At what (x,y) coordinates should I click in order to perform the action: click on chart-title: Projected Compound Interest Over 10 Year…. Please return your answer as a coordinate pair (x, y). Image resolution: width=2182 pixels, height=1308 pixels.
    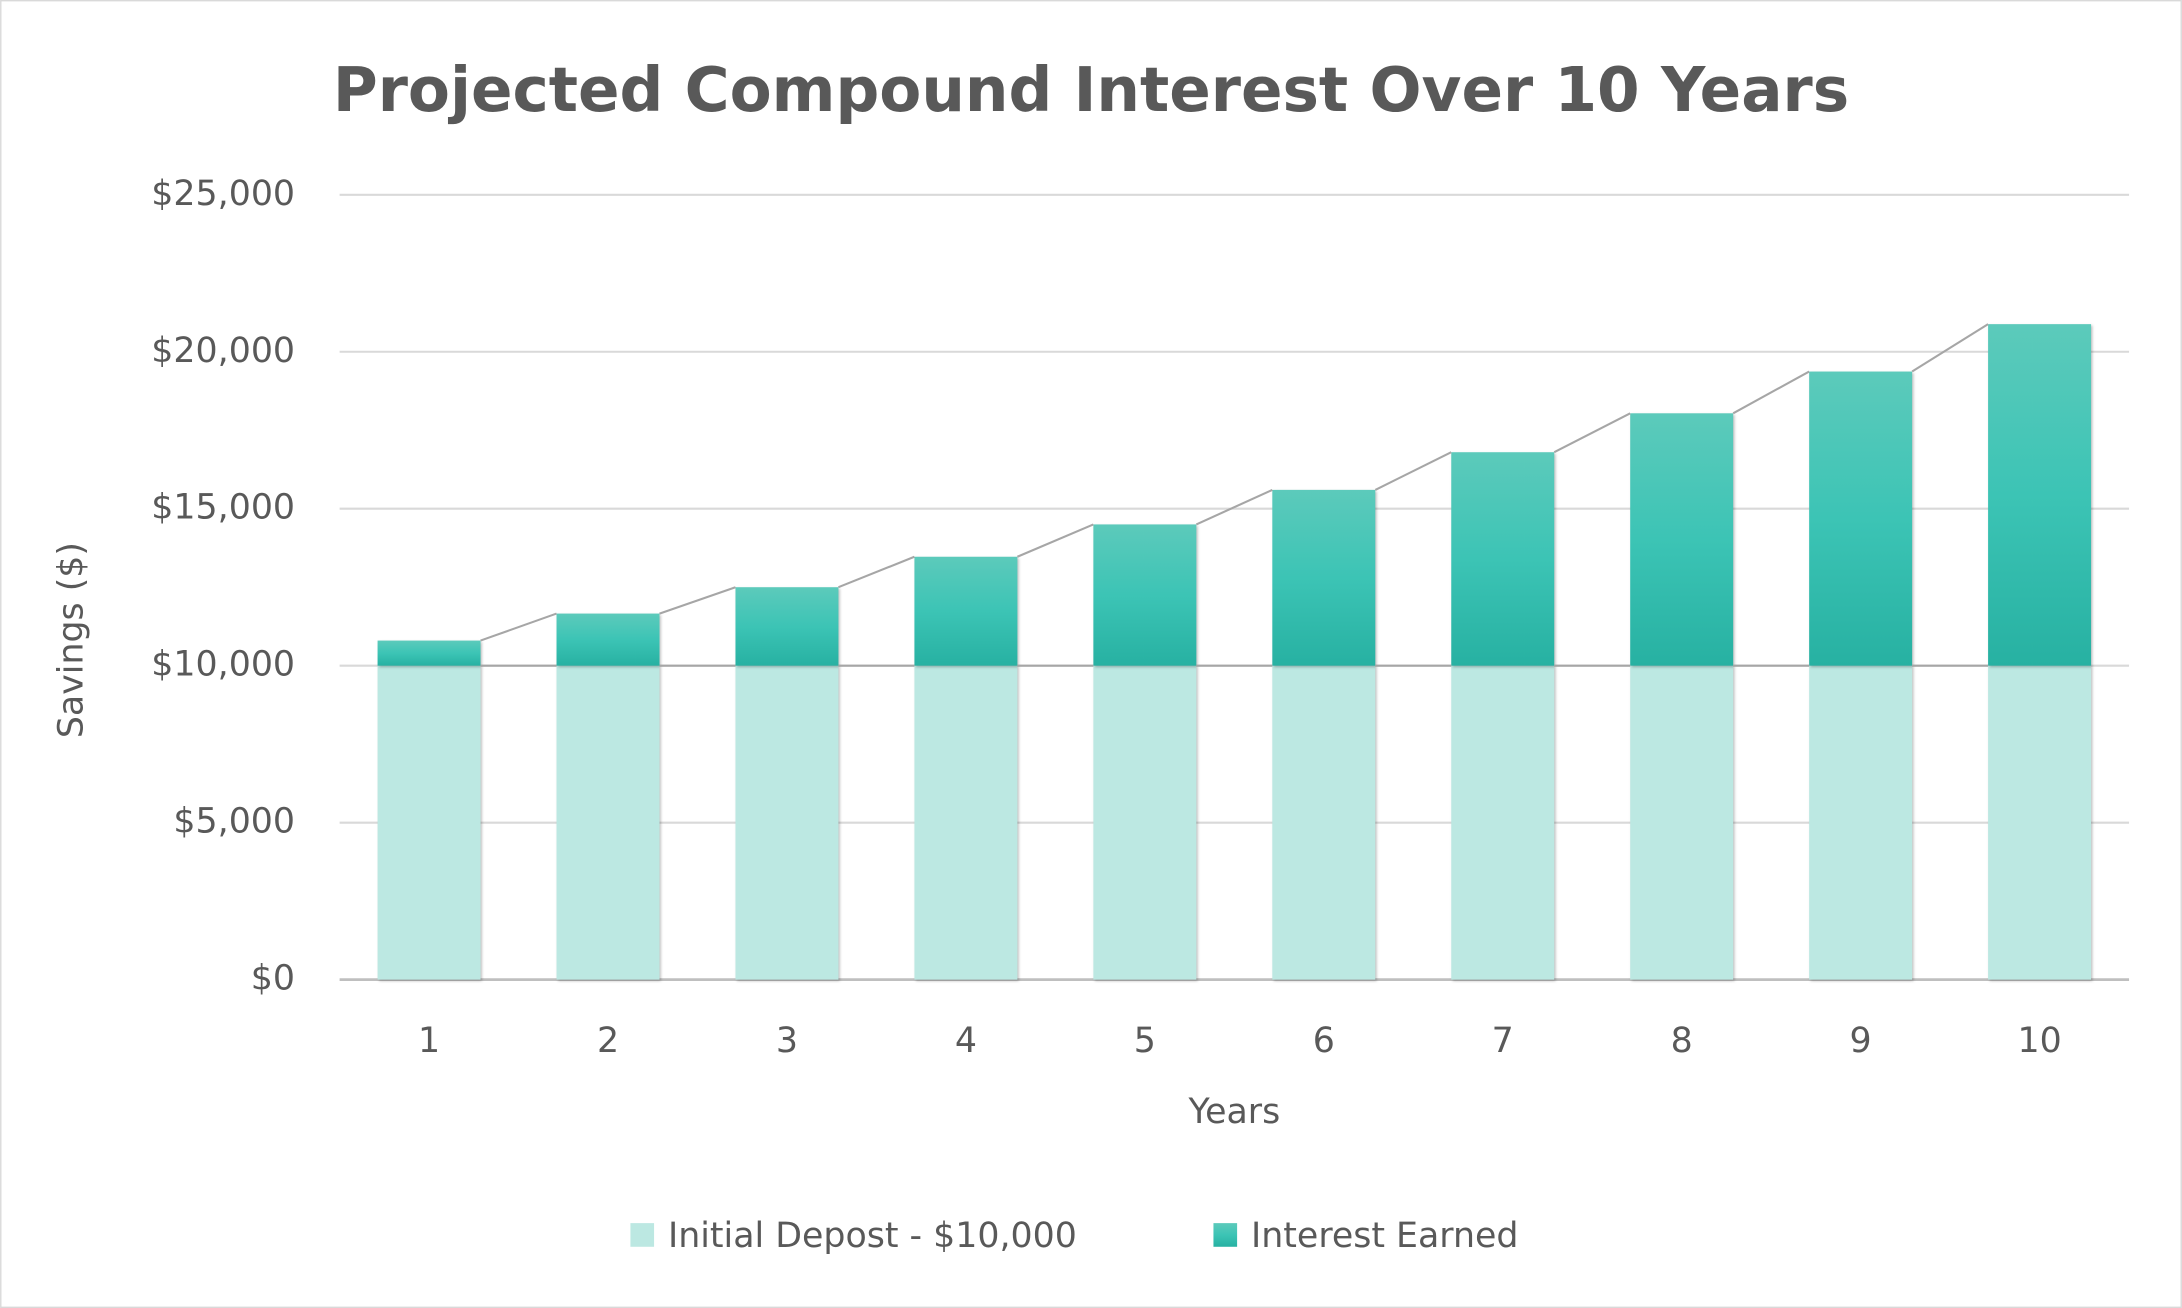
    Looking at the image, I should click on (1091, 90).